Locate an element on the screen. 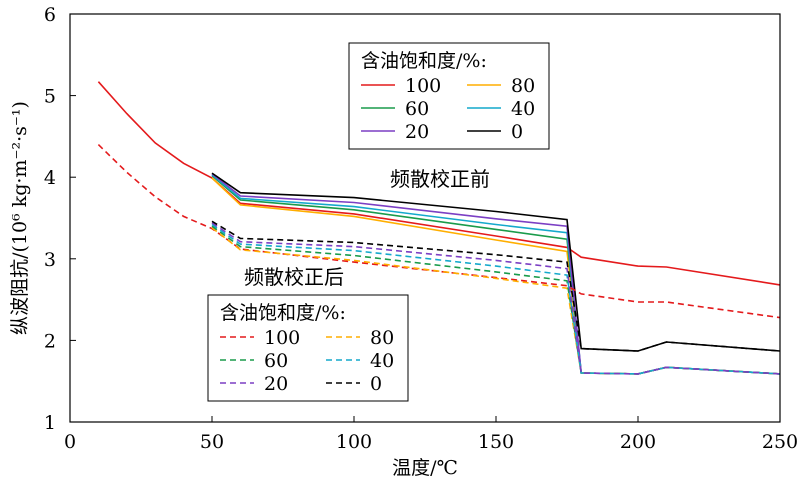 The width and height of the screenshot is (800, 490). x-tick-label: 200 is located at coordinates (638, 442).